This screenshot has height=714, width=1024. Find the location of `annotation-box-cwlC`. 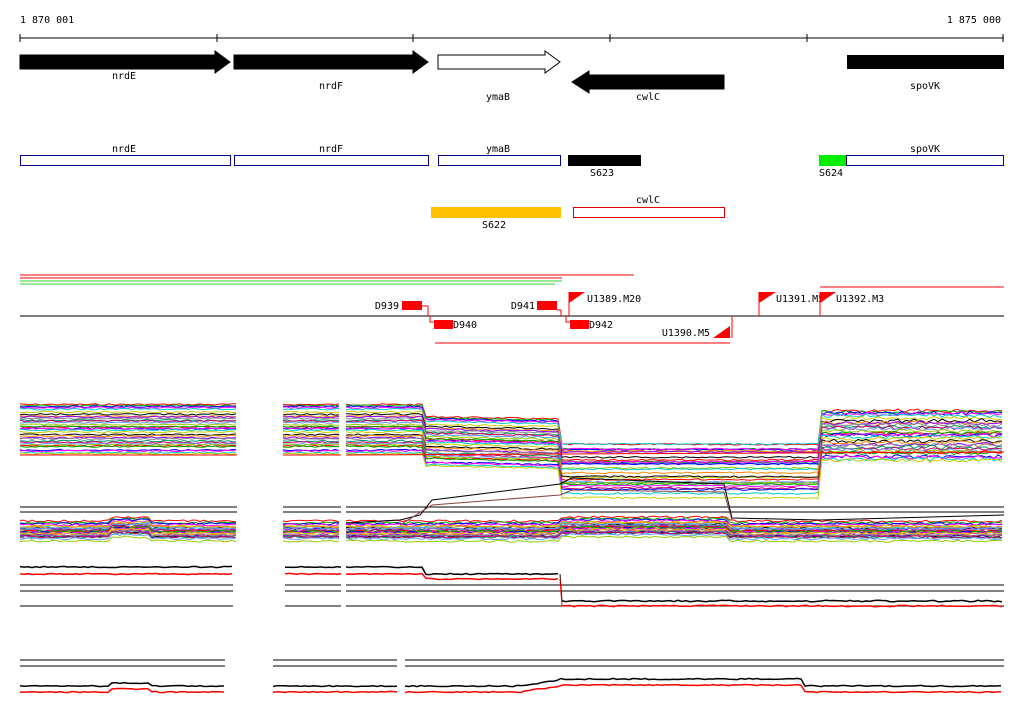

annotation-box-cwlC is located at coordinates (649, 212).